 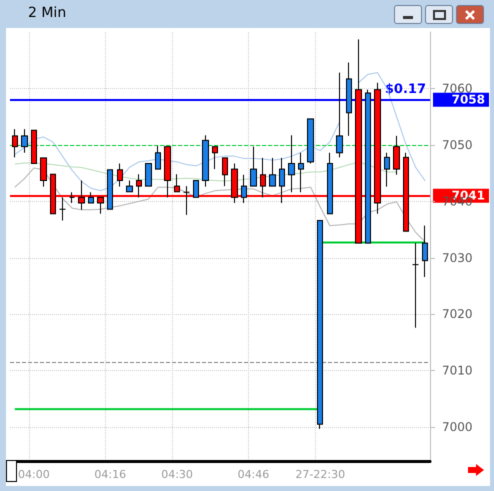 What do you see at coordinates (468, 99) in the screenshot?
I see `ref-line-label: 7058` at bounding box center [468, 99].